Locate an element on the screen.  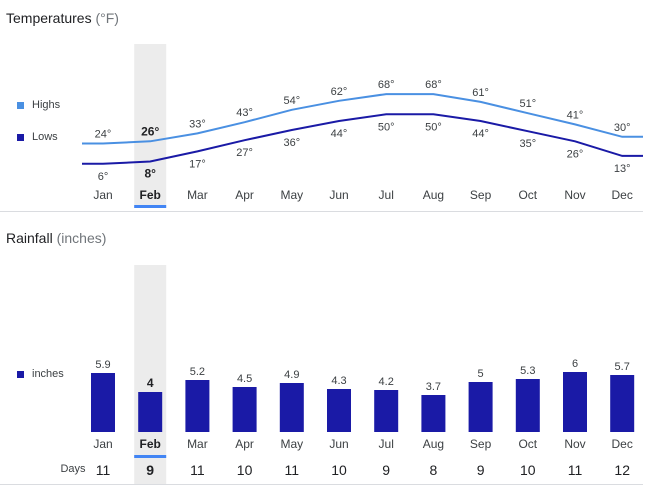
lows-line is located at coordinates (362, 139).